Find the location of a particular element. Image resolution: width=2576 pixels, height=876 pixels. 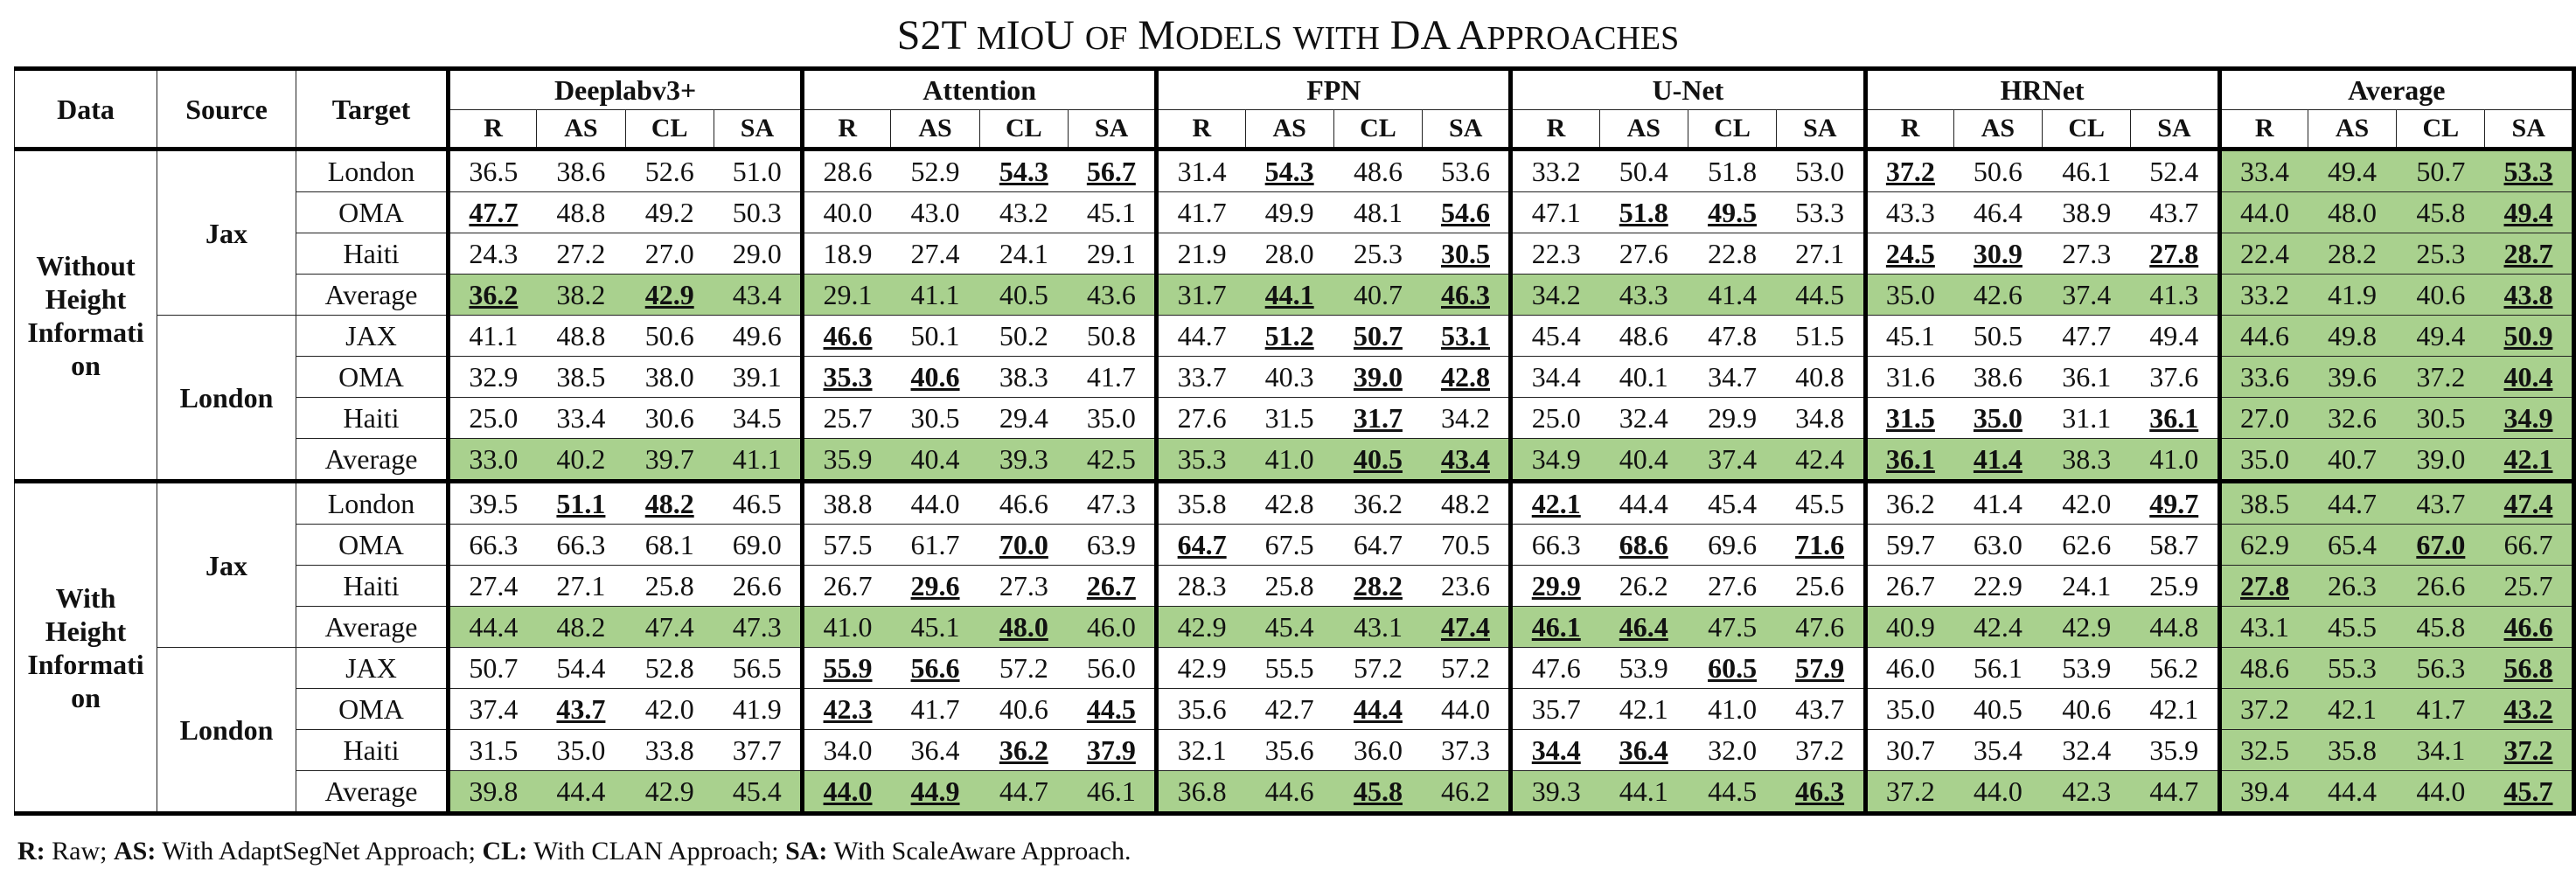

value-cell: 31.4 is located at coordinates (1201, 170).